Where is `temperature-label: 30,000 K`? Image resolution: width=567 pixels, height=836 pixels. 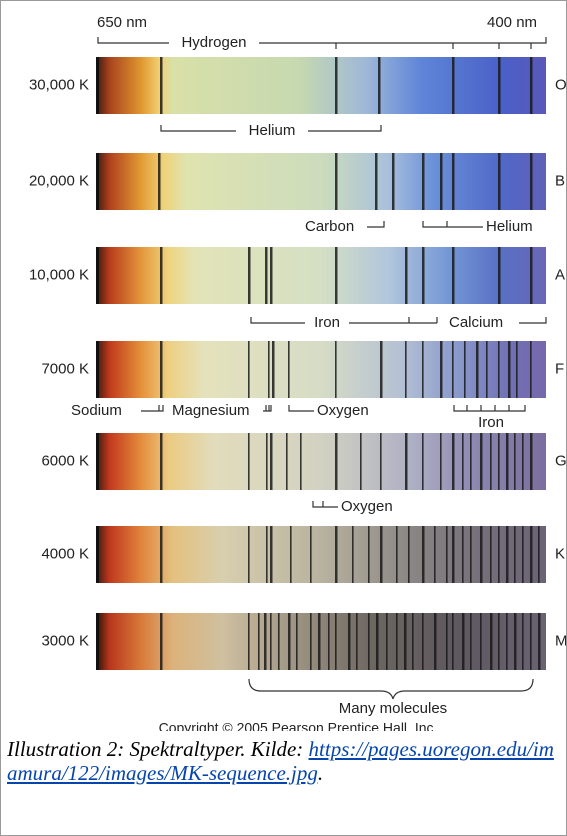 temperature-label: 30,000 K is located at coordinates (59, 84).